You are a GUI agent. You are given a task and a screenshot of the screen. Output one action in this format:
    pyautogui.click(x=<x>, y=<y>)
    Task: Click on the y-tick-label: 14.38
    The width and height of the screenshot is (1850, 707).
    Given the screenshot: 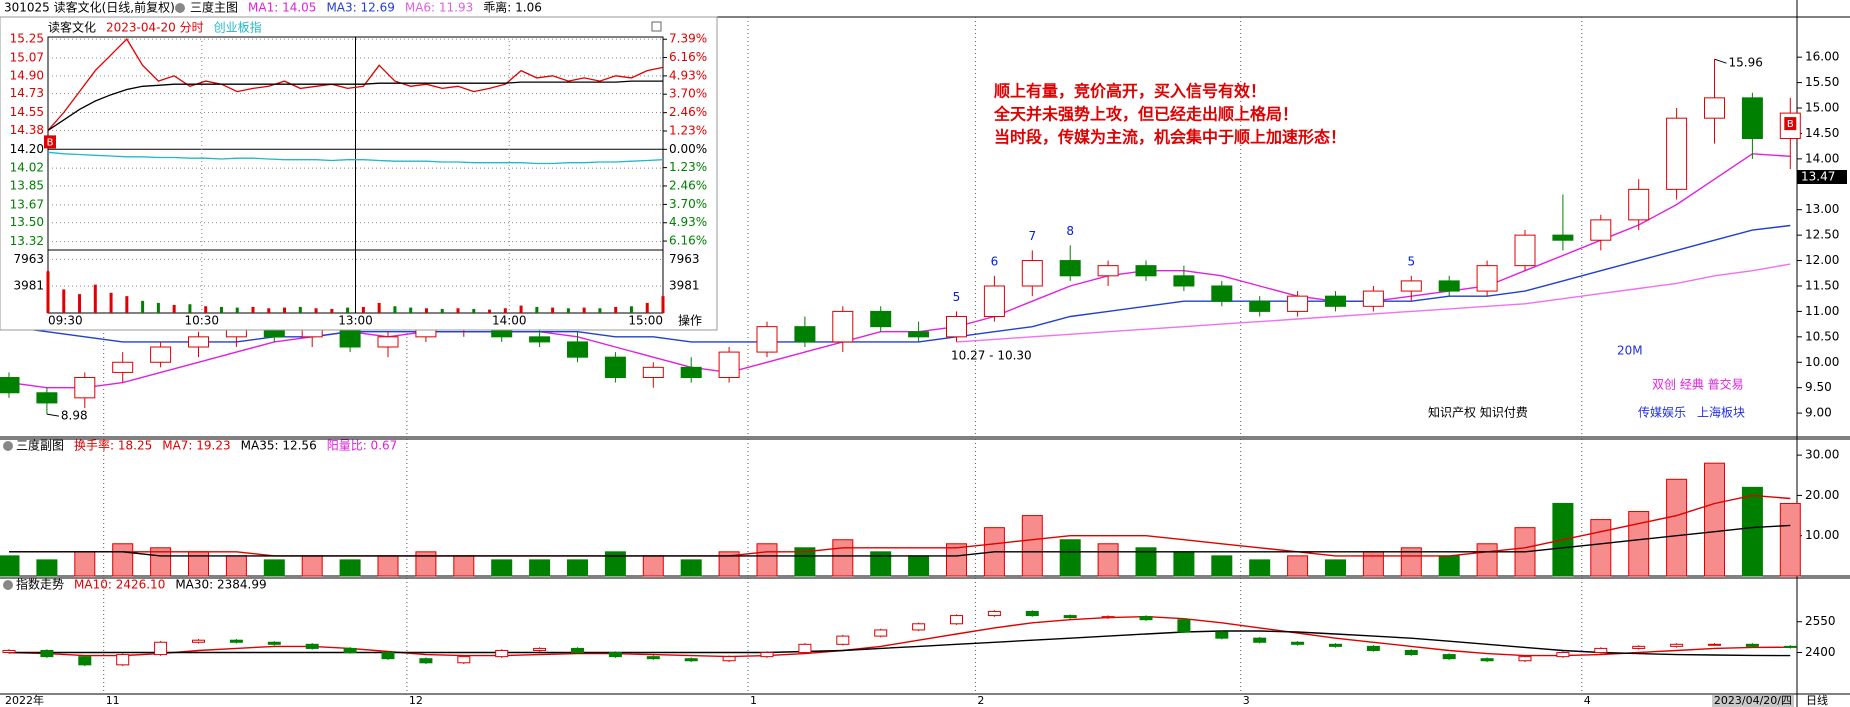 What is the action you would take?
    pyautogui.click(x=27, y=130)
    